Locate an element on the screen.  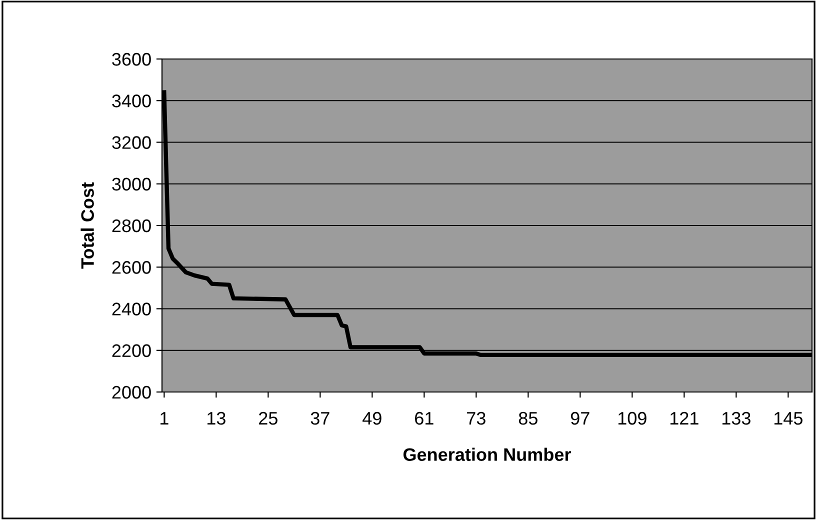
x-tick-label: 73 is located at coordinates (476, 418).